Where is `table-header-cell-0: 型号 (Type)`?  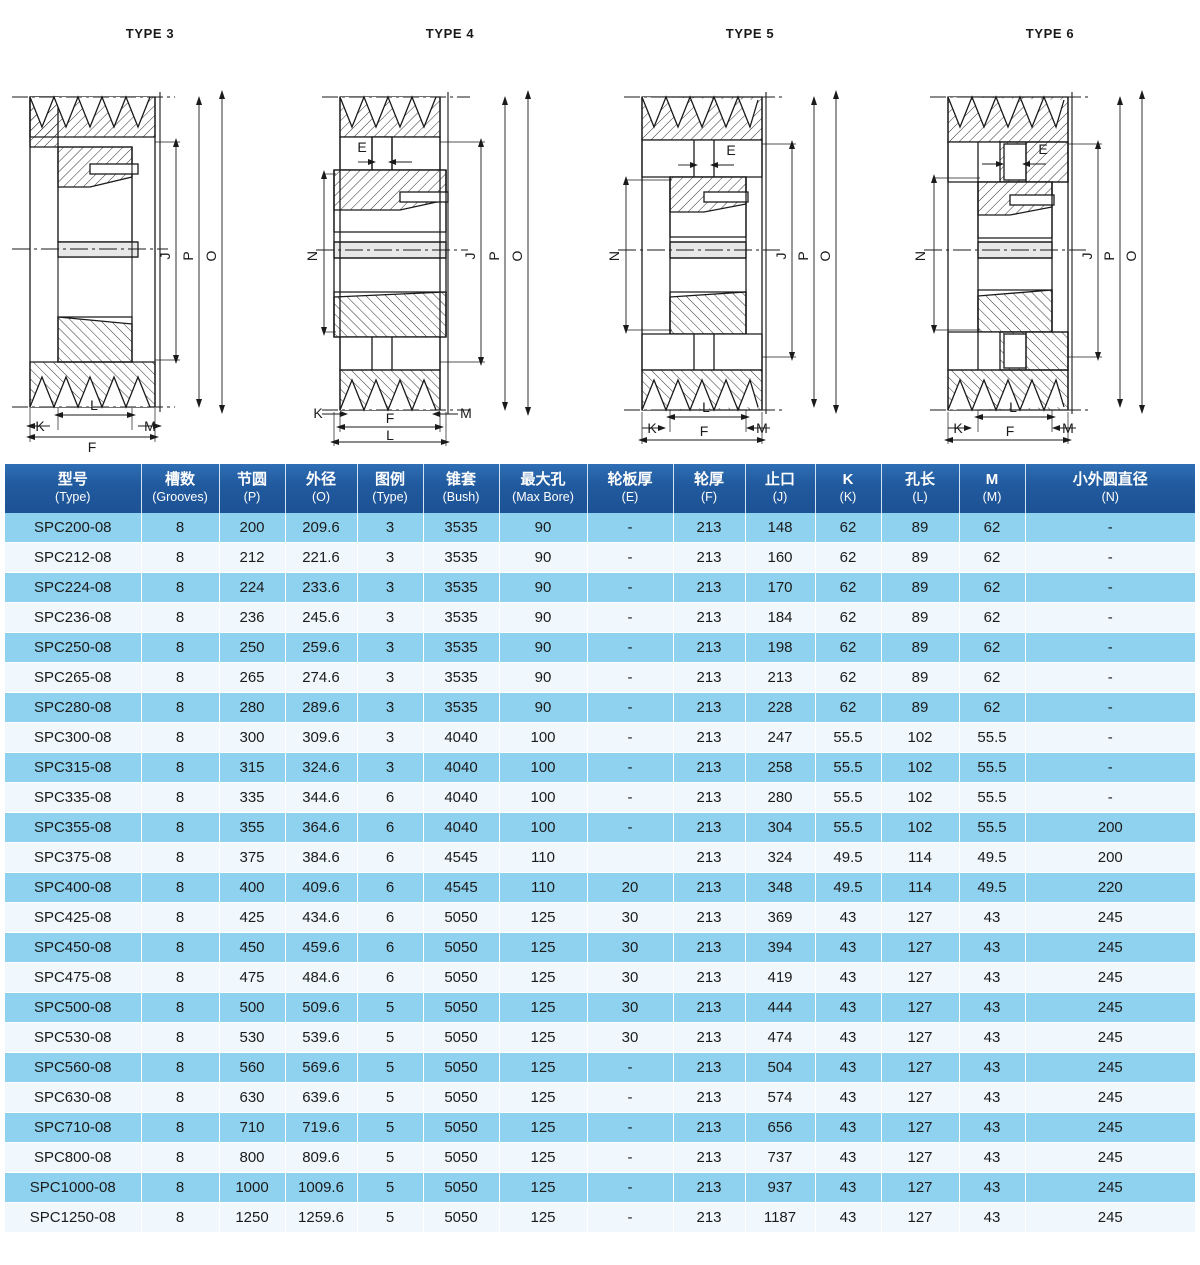
table-header-cell-0: 型号 (Type) is located at coordinates (73, 488).